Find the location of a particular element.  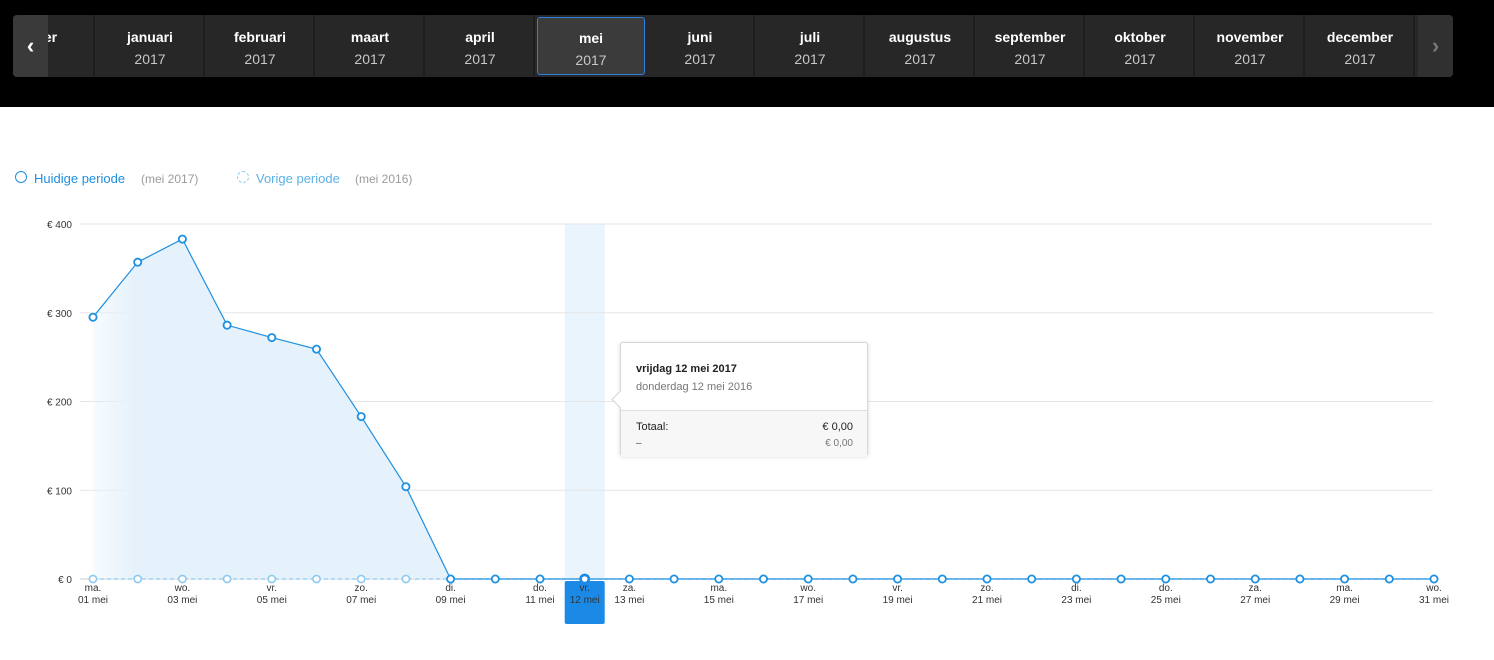

month-item-juli-2017: juli 2017 is located at coordinates (811, 46).